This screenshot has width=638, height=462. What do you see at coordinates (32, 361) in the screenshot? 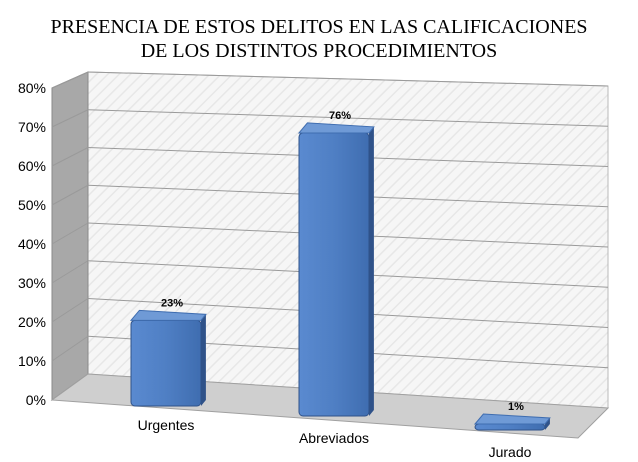
I see `y-tick-label: 10%` at bounding box center [32, 361].